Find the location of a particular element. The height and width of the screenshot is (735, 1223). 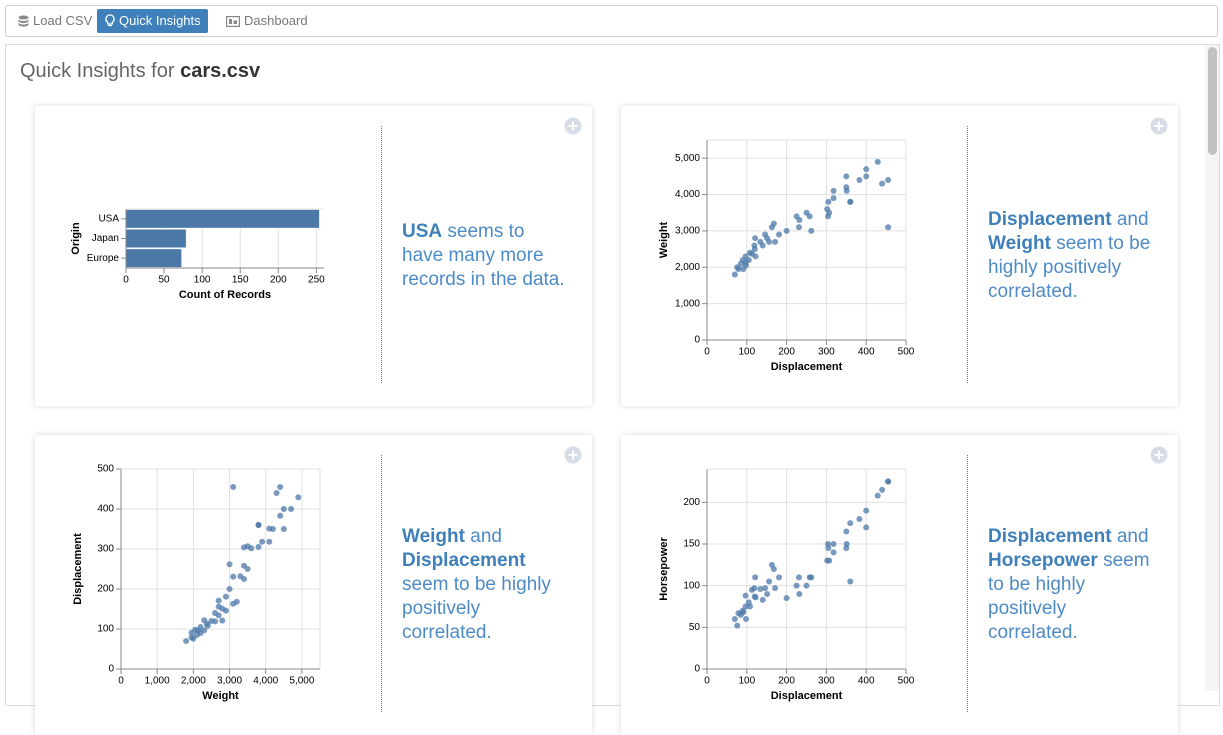

x-tick-label: 400 is located at coordinates (866, 352).